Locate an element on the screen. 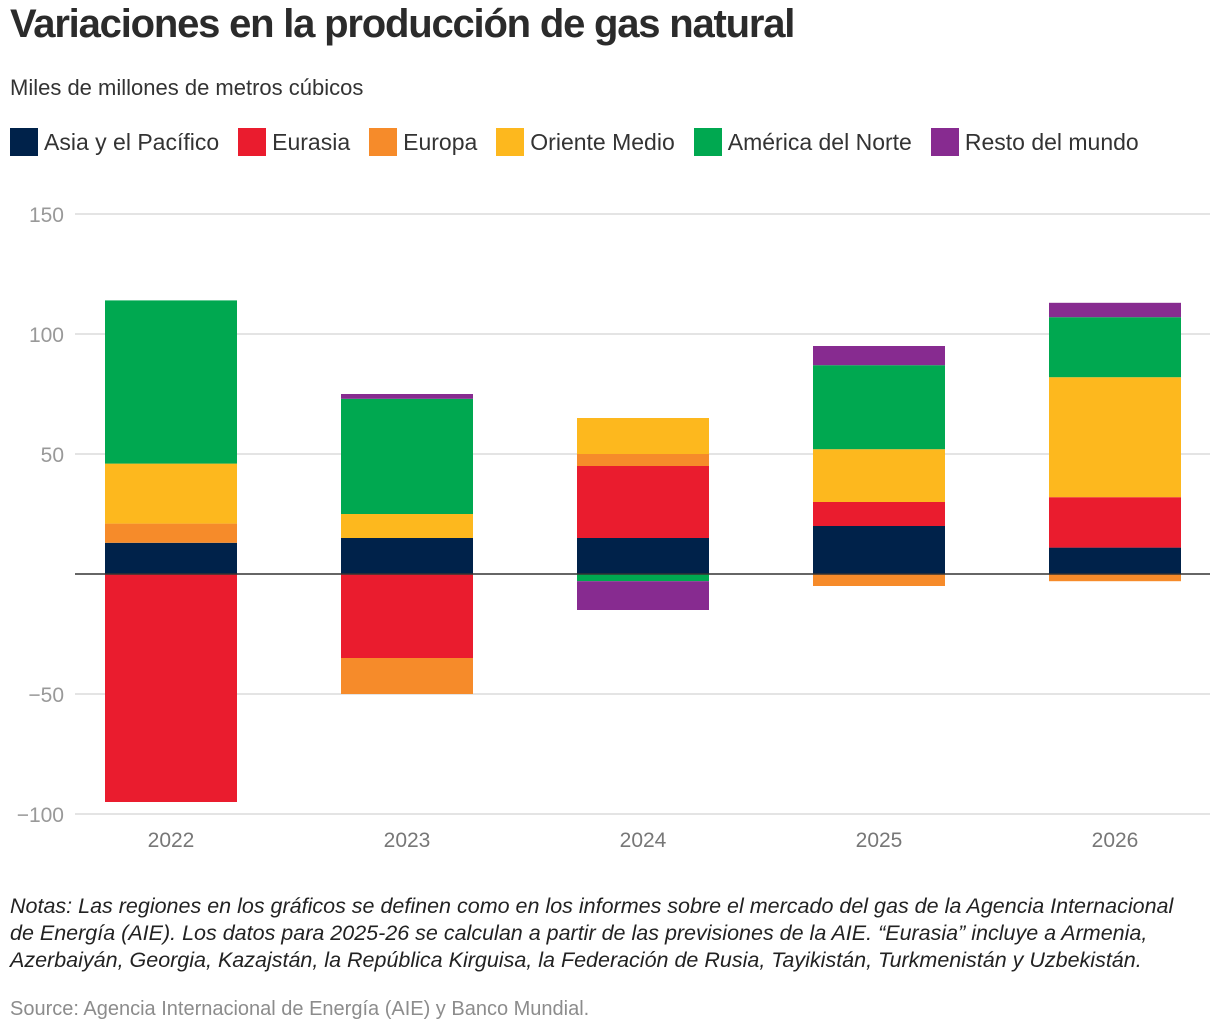 This screenshot has height=1034, width=1220. legend-item-oriente-medio: Oriente Medio is located at coordinates (585, 142).